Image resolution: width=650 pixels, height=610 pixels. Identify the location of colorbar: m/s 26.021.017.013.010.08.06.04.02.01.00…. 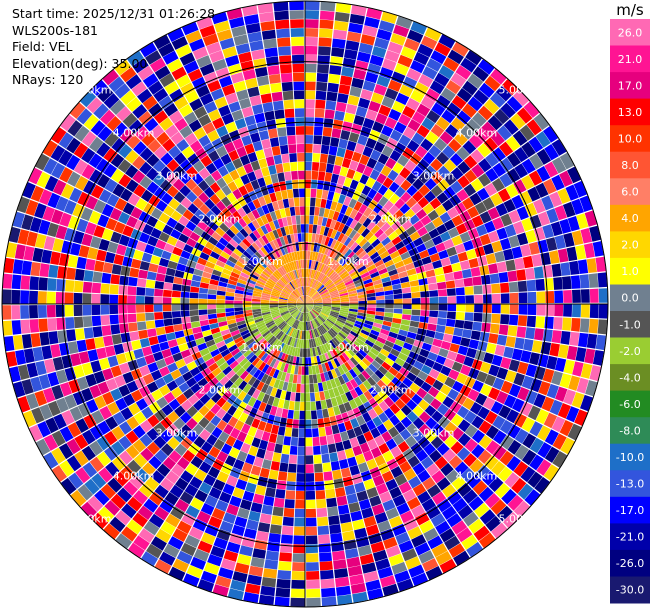
(630, 302).